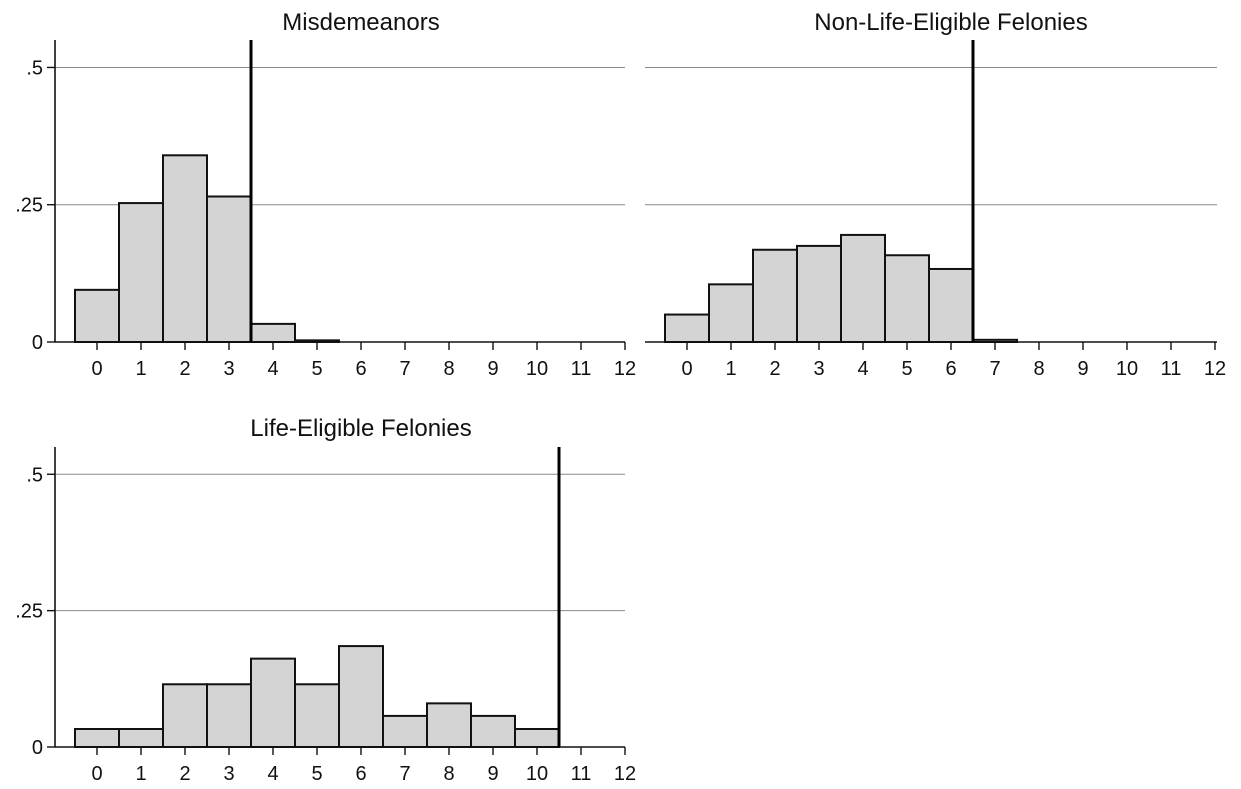 The height and width of the screenshot is (789, 1241). I want to click on panel-title: Life-Eligible Felonies, so click(360, 428).